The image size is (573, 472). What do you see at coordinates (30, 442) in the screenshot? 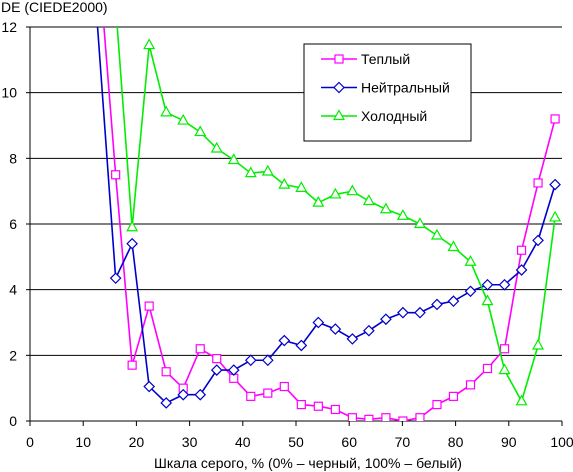
I see `x-tick-label: 0` at bounding box center [30, 442].